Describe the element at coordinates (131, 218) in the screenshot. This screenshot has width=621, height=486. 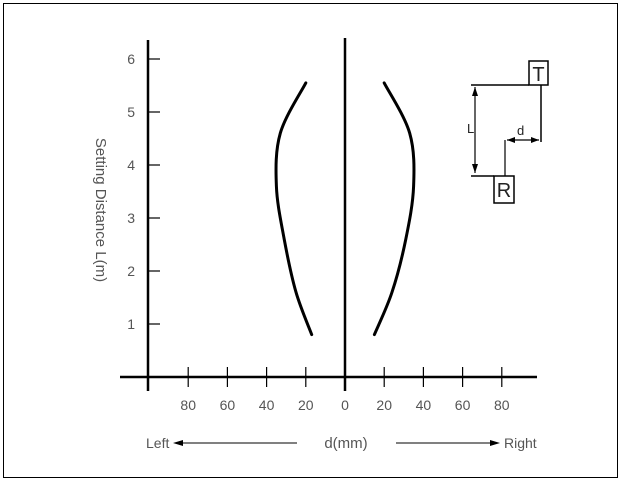
I see `y-tick-label: 3` at that location.